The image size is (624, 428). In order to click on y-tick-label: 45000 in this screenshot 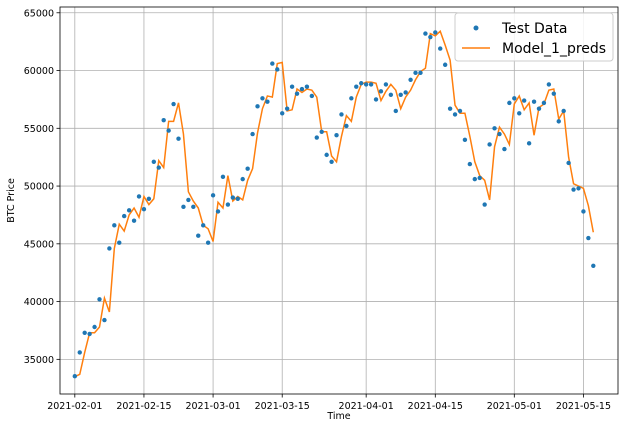, I will do `click(39, 244)`.